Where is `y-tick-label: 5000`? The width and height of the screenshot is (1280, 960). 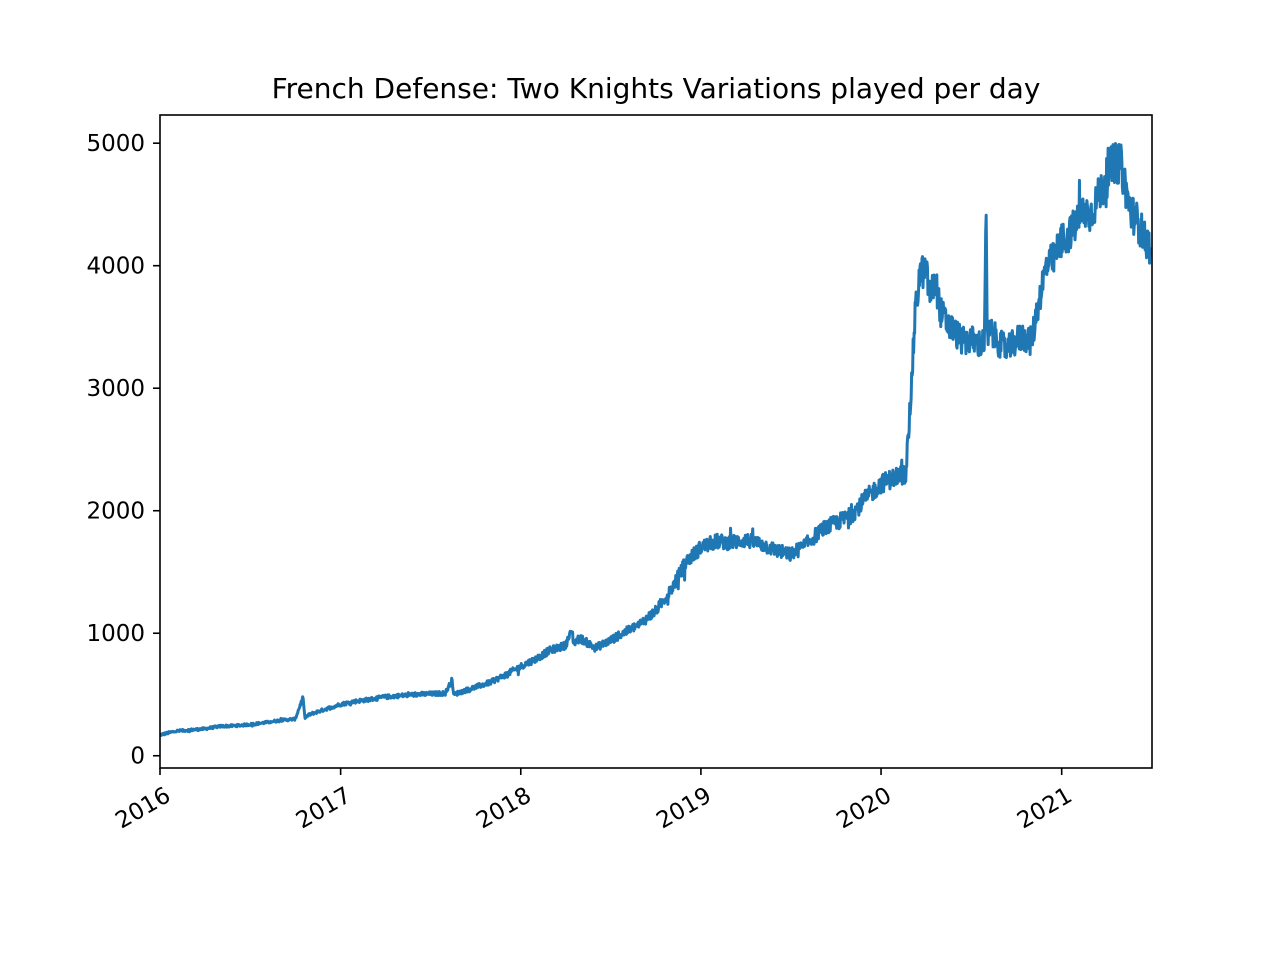 y-tick-label: 5000 is located at coordinates (115, 144).